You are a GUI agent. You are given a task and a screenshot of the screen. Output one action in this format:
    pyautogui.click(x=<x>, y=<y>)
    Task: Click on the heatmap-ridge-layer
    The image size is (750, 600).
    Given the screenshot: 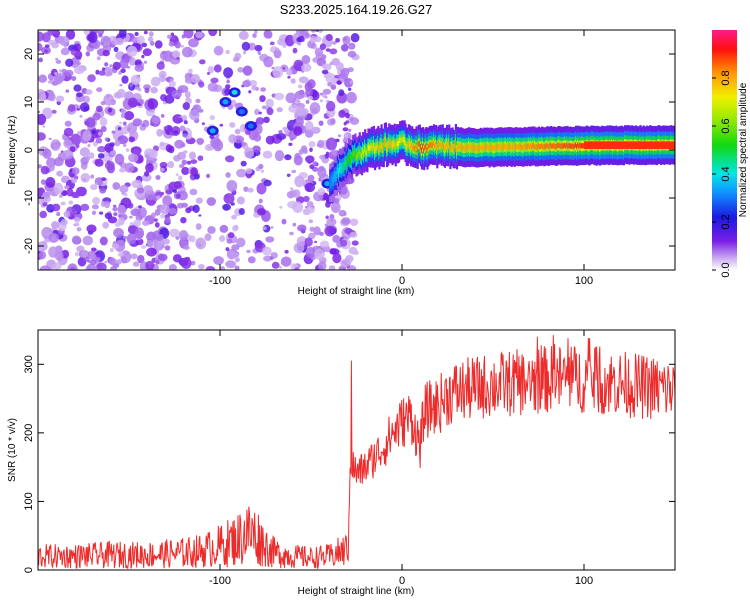 What is the action you would take?
    pyautogui.click(x=502, y=161)
    